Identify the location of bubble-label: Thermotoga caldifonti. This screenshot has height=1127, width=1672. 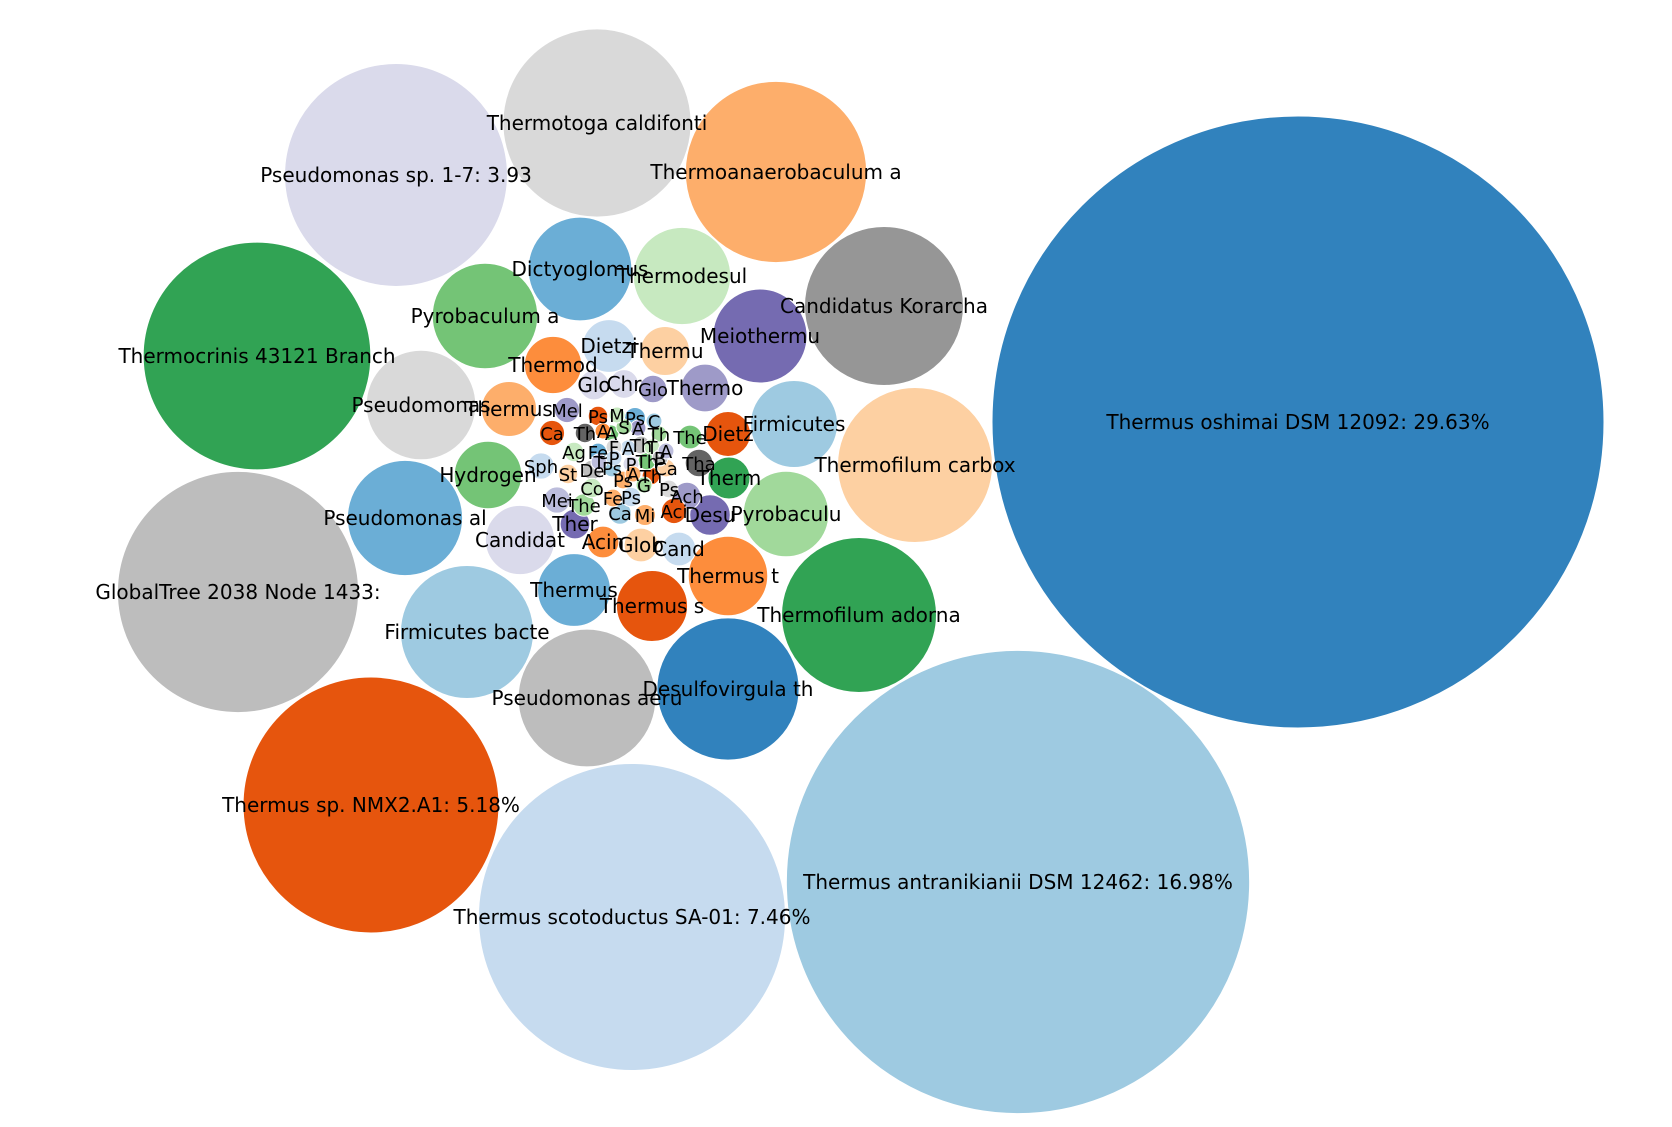
(597, 123).